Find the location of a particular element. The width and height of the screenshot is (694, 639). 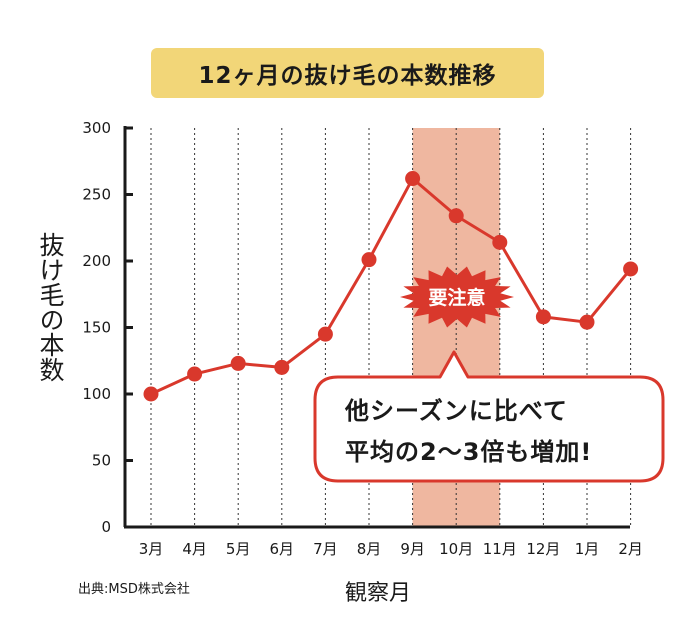

x-tick-label: 9月 is located at coordinates (412, 549).